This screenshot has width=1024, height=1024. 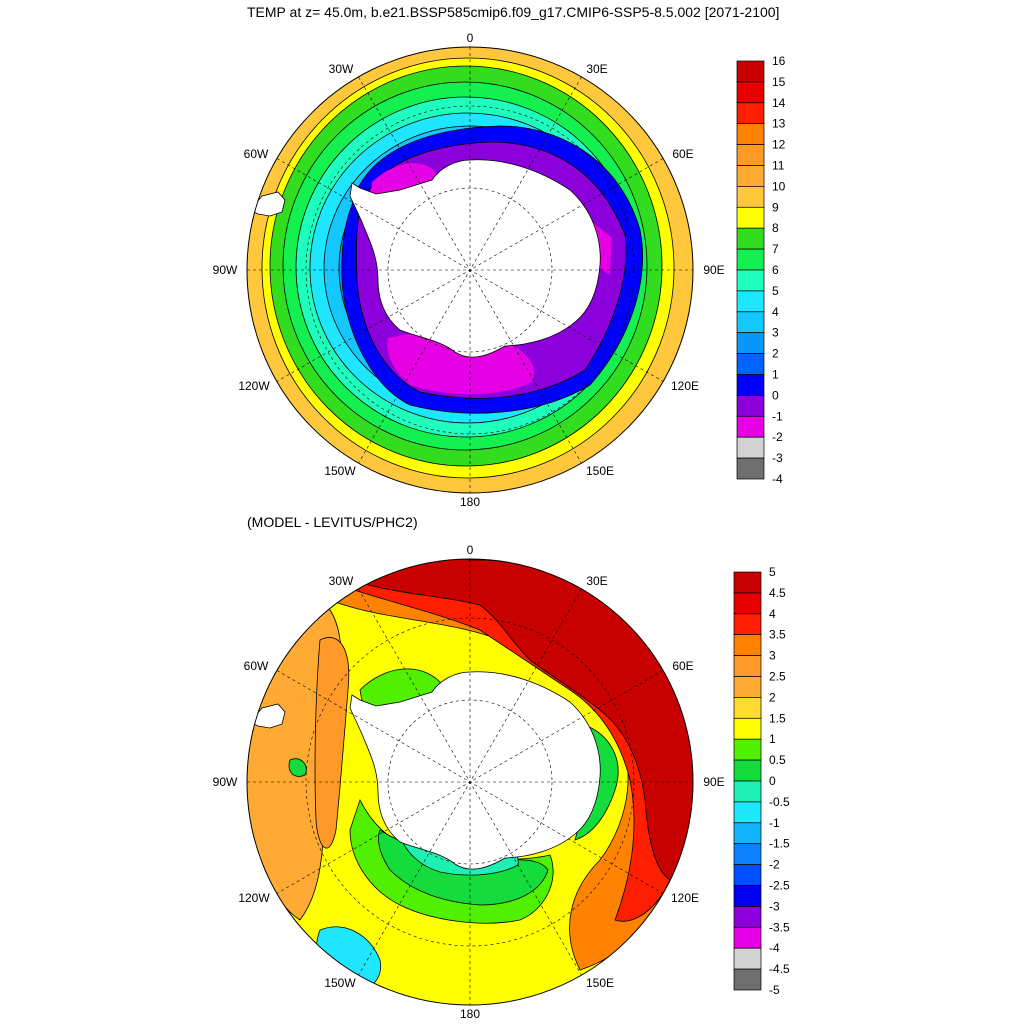 I want to click on colorbar-tick-label: -1.5, so click(x=779, y=844).